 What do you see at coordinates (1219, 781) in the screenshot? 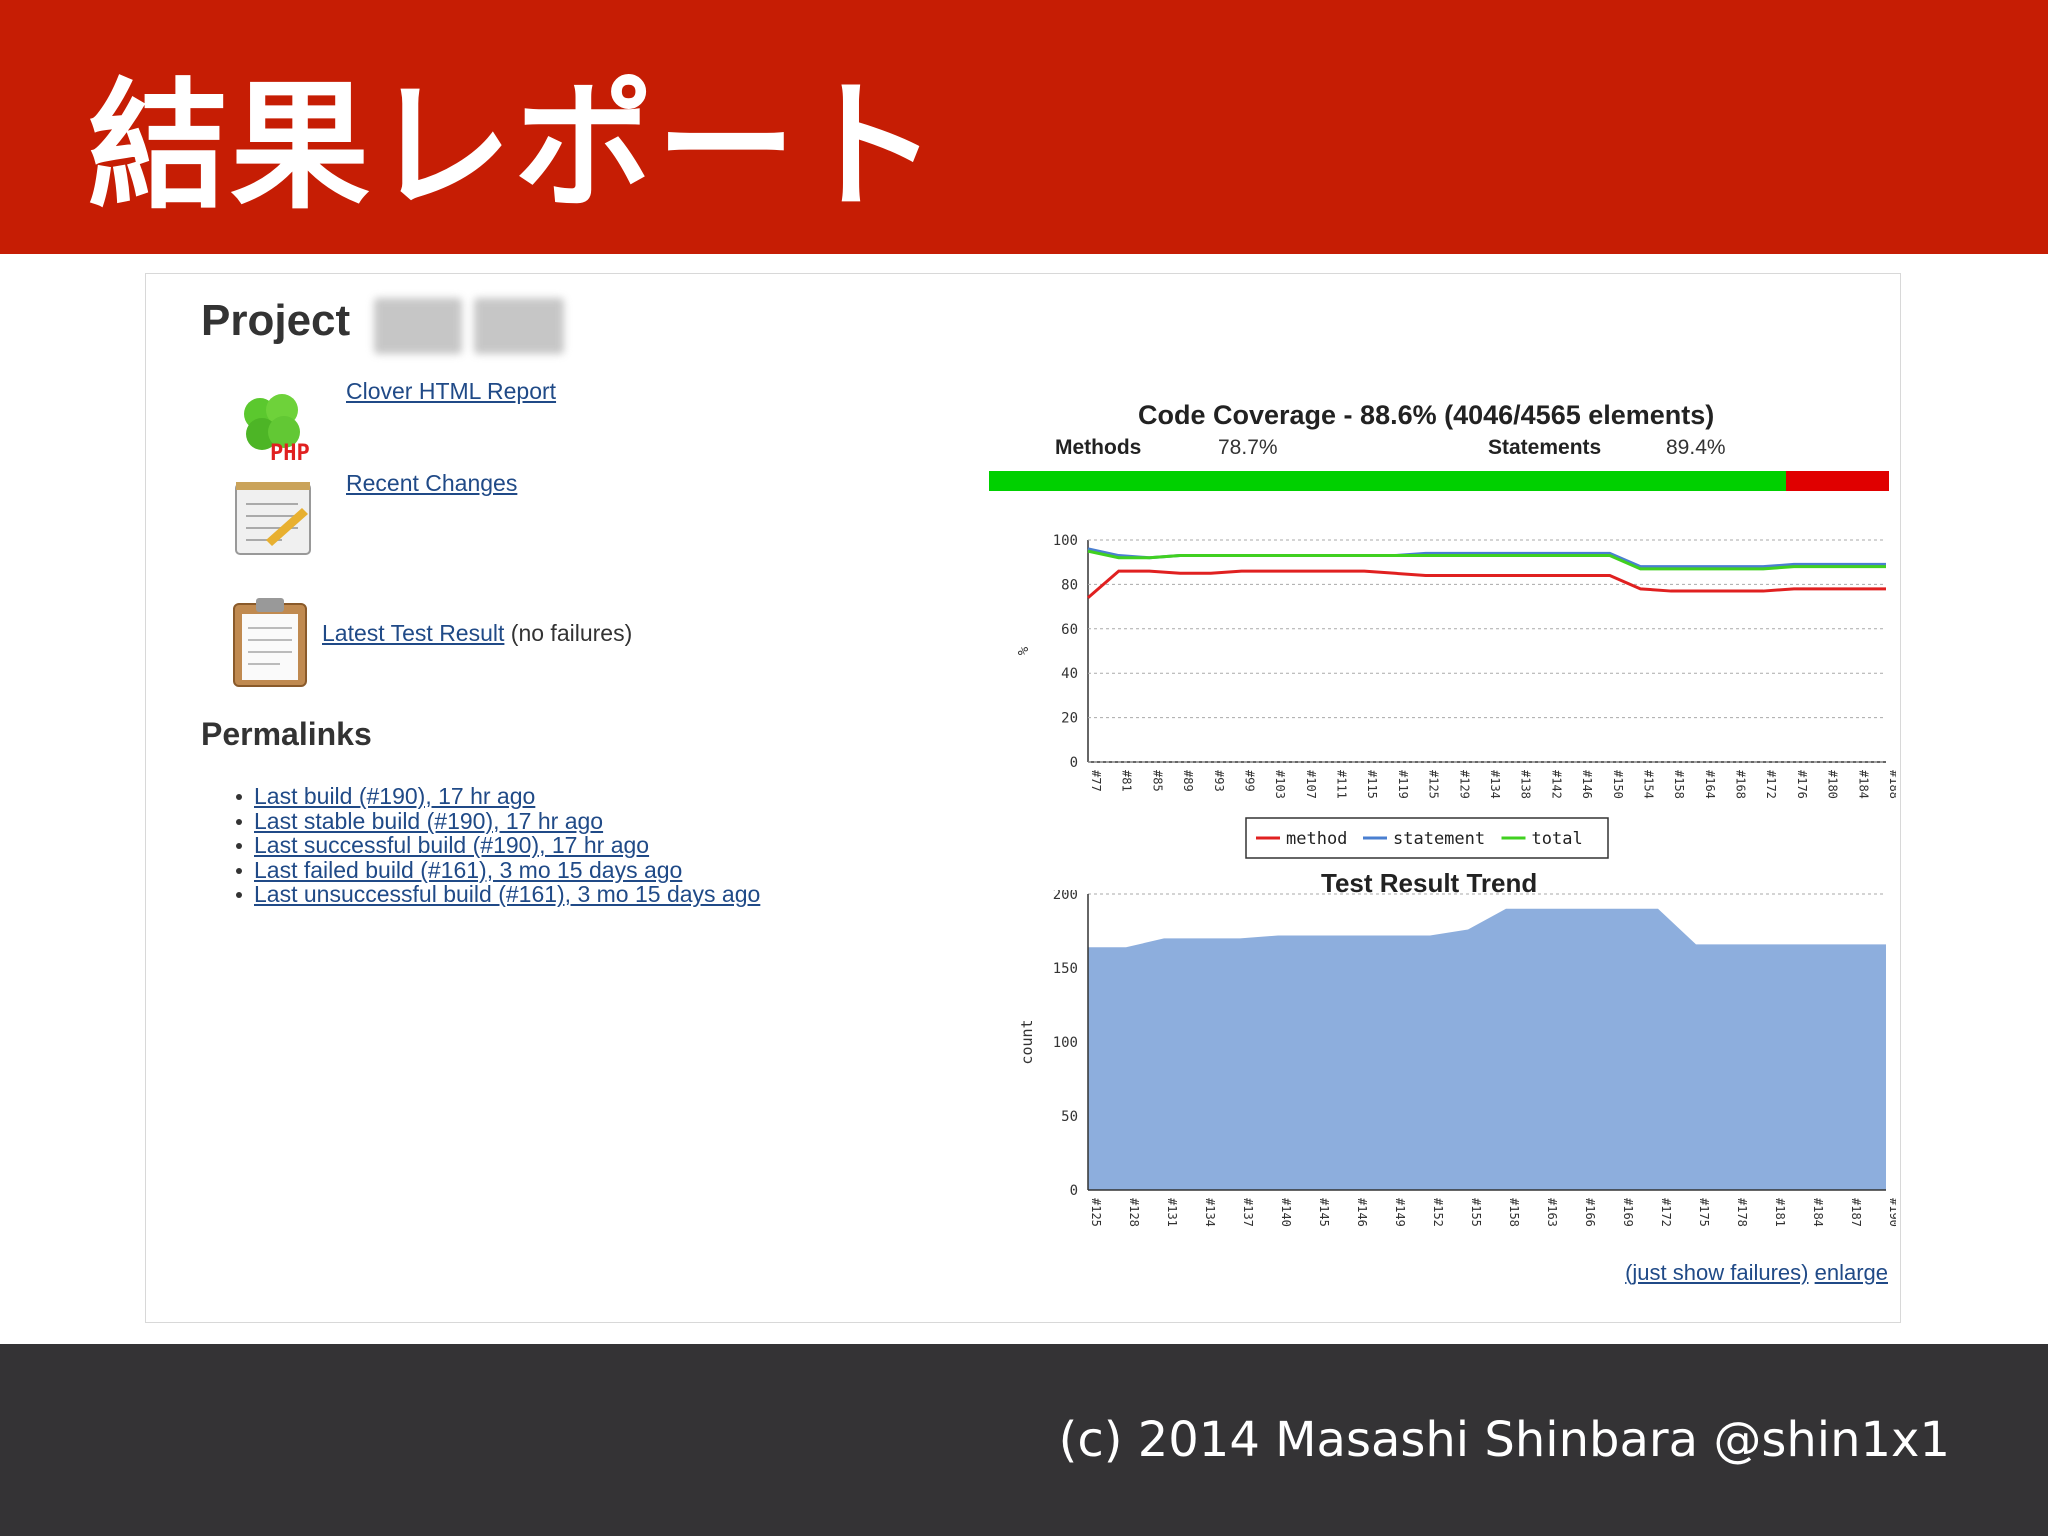
I see `x-tick-label: #93` at bounding box center [1219, 781].